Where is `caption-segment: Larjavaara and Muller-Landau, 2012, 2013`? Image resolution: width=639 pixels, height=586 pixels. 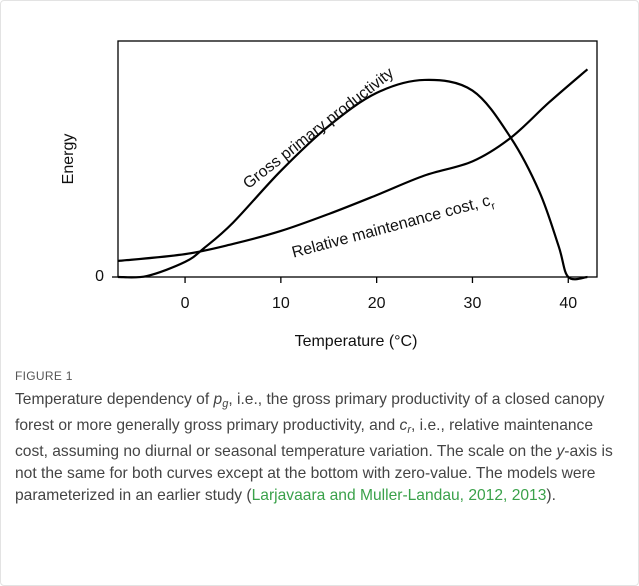
caption-segment: Larjavaara and Muller-Landau, 2012, 2013 is located at coordinates (399, 495).